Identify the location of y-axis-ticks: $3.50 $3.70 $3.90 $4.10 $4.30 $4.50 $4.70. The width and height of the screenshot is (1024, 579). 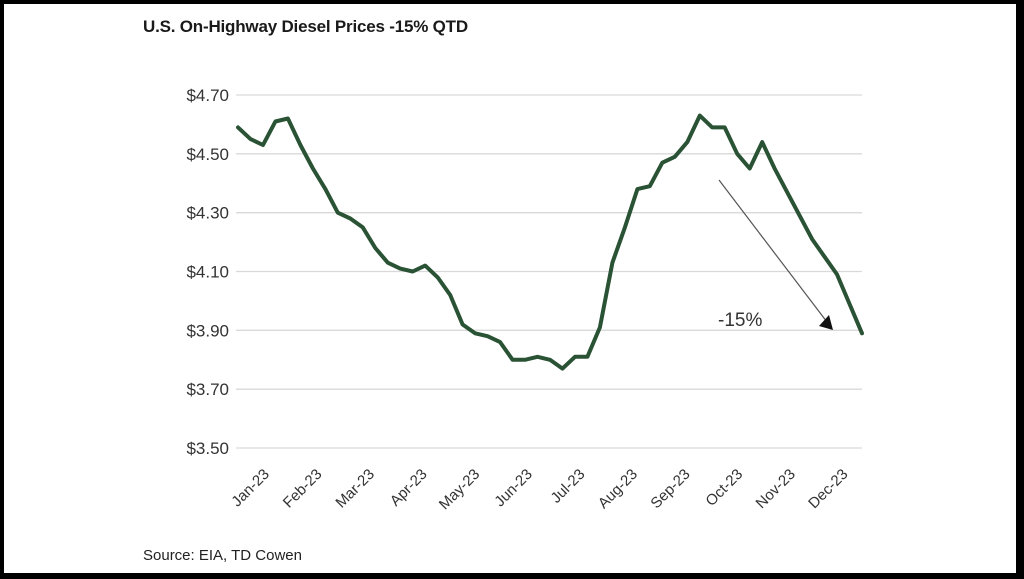
(207, 272).